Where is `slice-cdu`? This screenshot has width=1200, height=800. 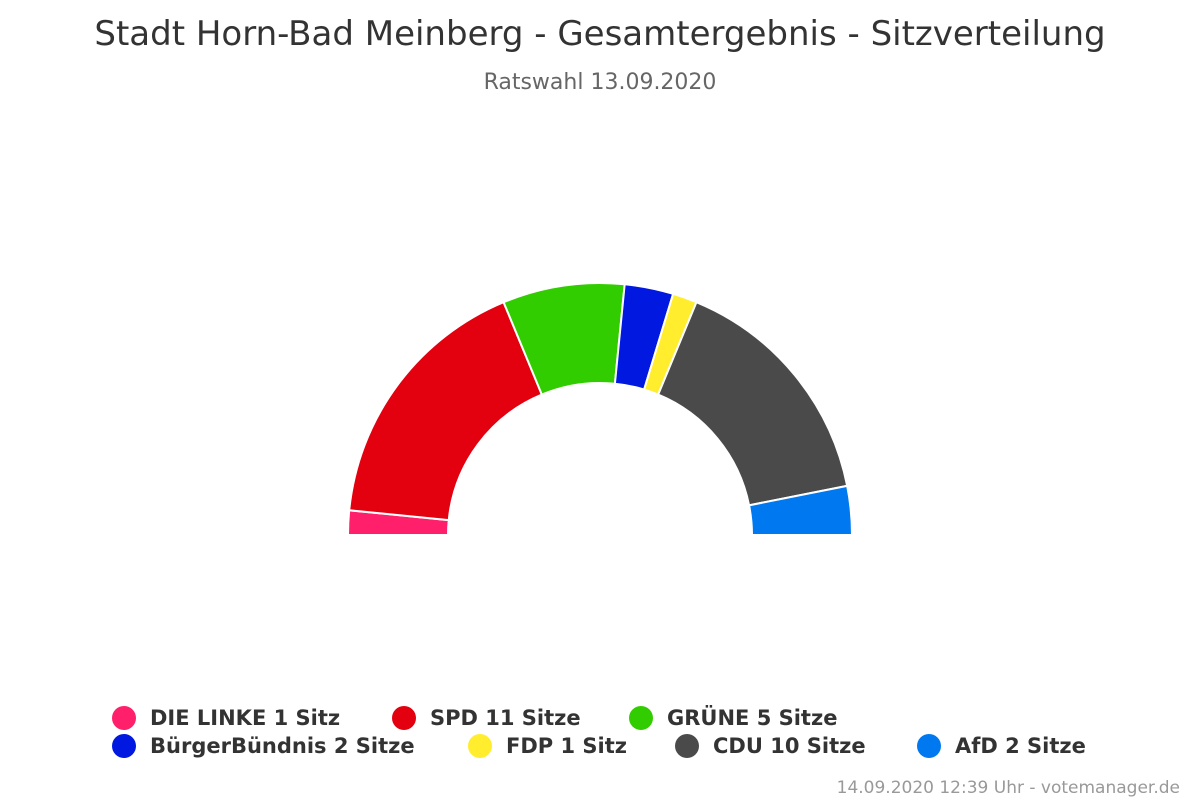
slice-cdu is located at coordinates (752, 403).